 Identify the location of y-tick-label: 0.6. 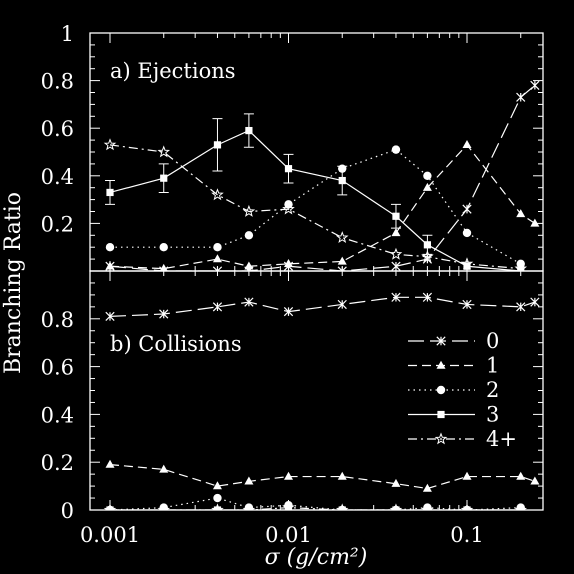
(57, 368).